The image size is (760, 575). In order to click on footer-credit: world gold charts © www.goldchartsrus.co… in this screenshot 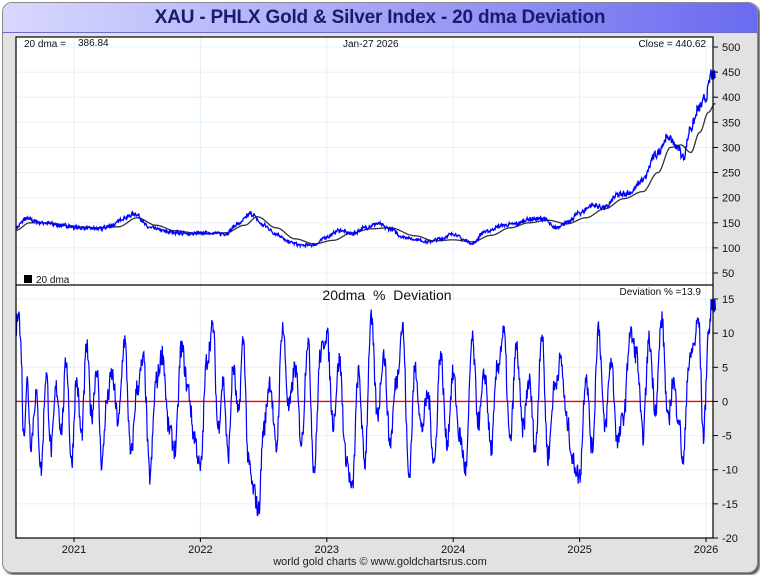, I will do `click(380, 562)`.